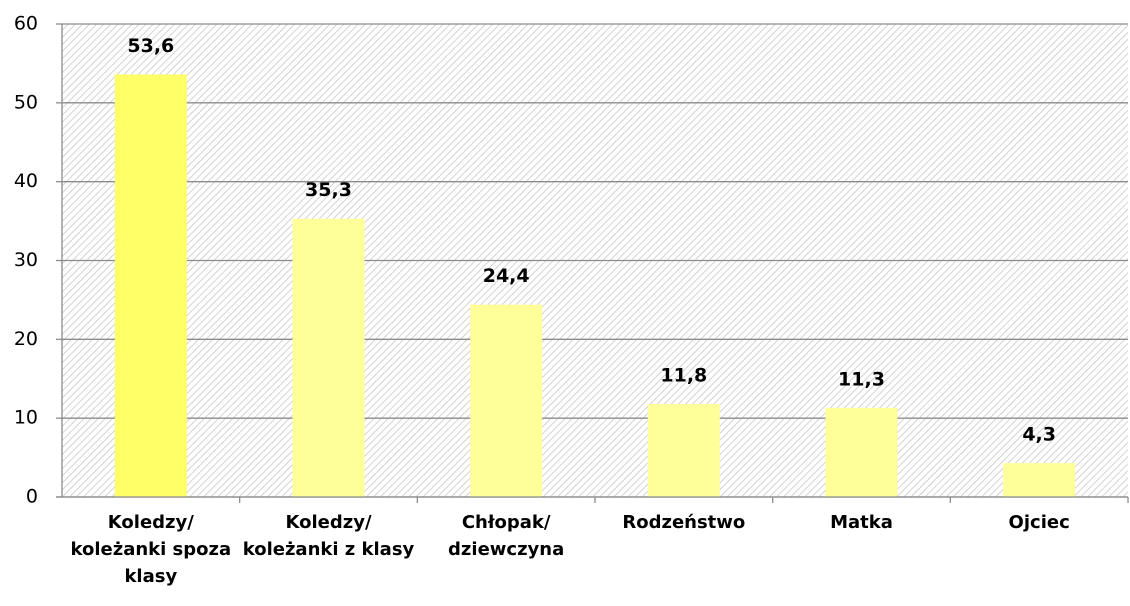 The height and width of the screenshot is (606, 1130). Describe the element at coordinates (328, 190) in the screenshot. I see `value-label: 35,3` at that location.